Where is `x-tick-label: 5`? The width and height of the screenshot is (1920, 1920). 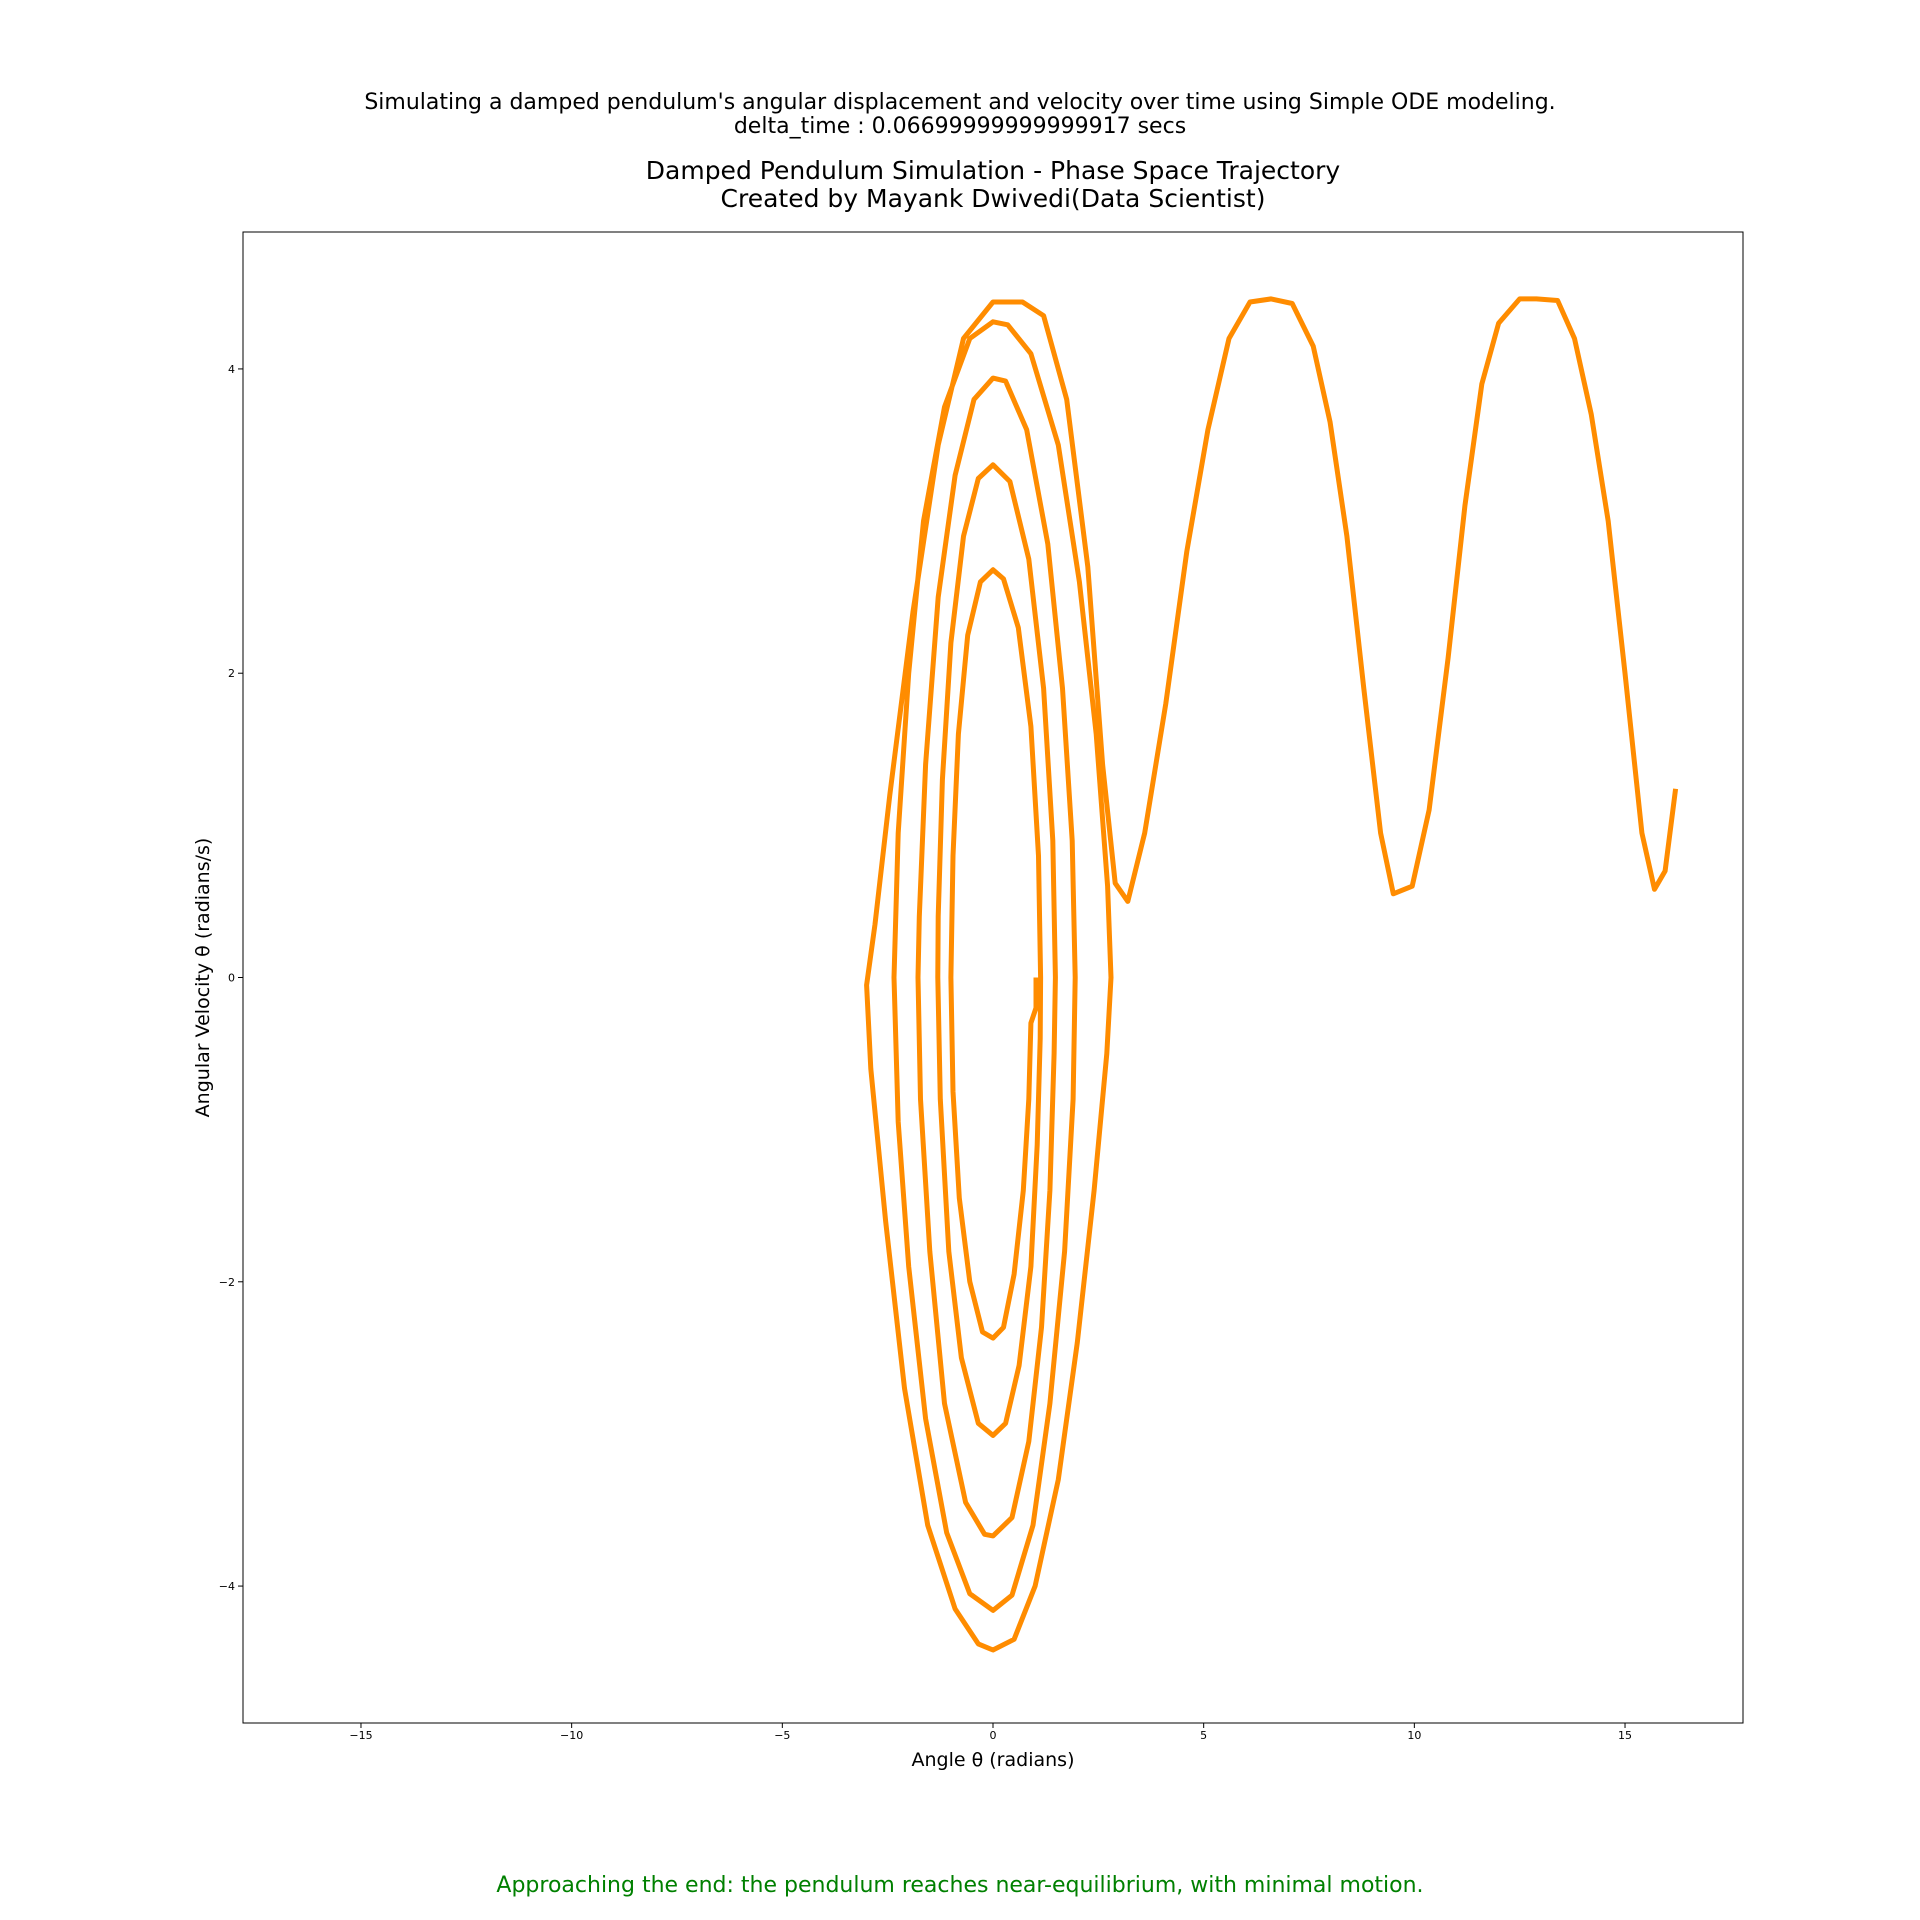
x-tick-label: 5 is located at coordinates (1203, 1735).